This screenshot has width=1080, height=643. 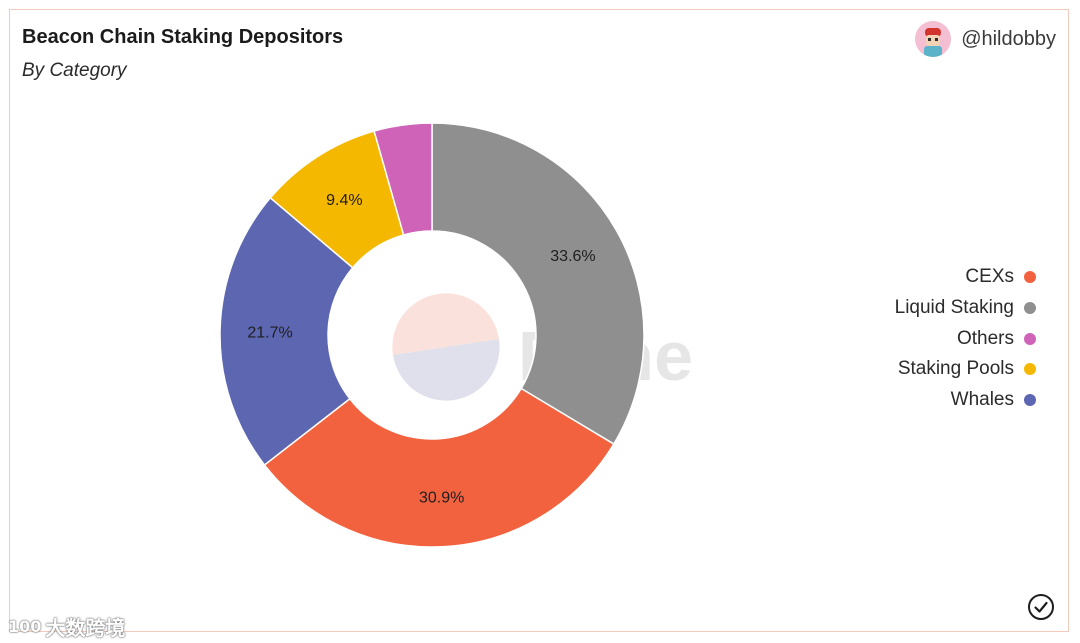 I want to click on donut-slice-cexs, so click(x=439, y=467).